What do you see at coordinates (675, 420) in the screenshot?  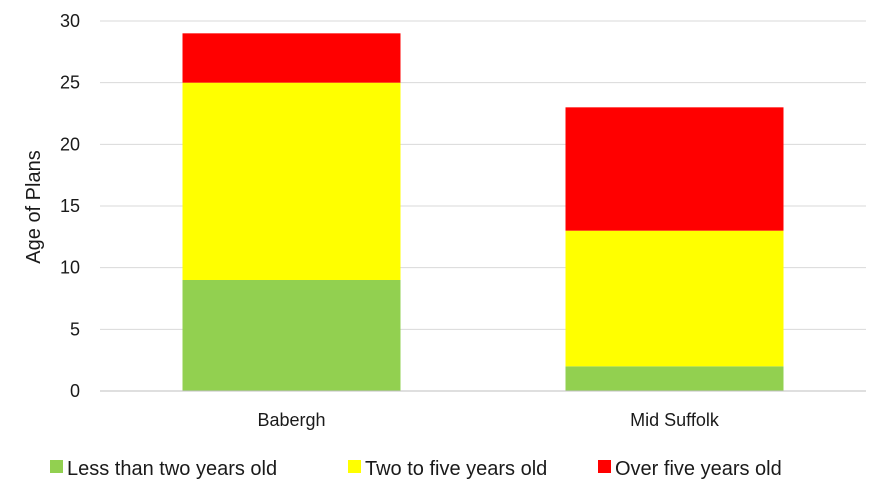 I see `category-label: Mid Suffolk` at bounding box center [675, 420].